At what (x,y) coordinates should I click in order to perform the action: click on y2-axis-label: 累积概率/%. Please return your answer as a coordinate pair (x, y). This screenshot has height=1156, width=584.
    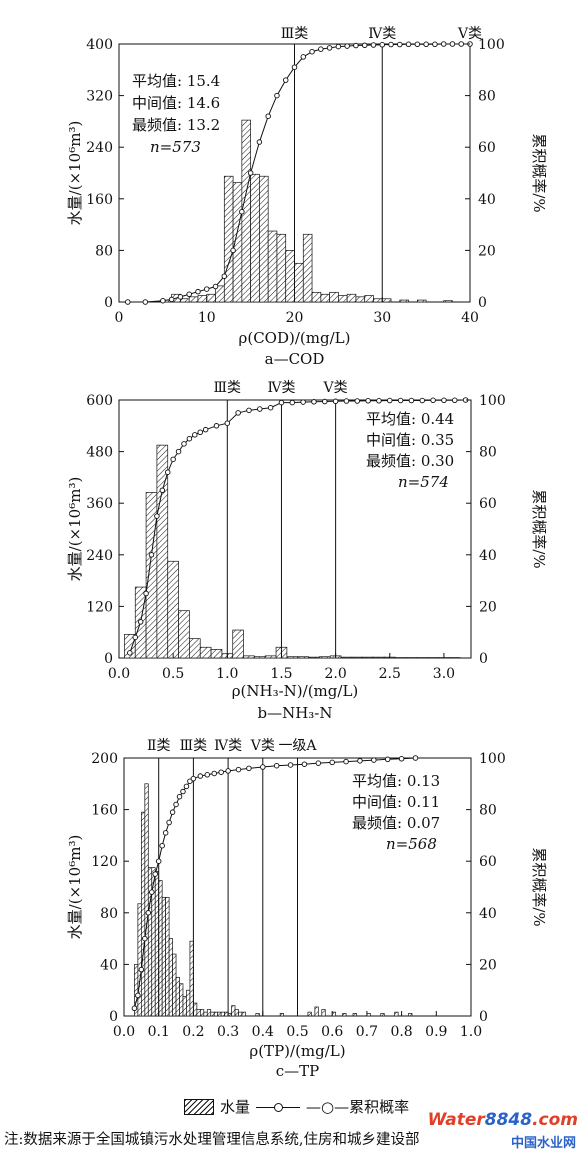
    Looking at the image, I should click on (539, 886).